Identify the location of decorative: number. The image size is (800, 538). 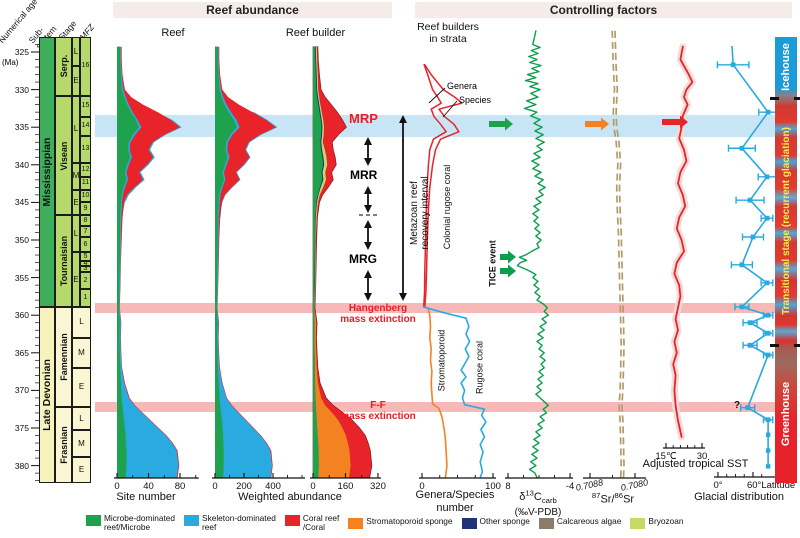
(455, 507).